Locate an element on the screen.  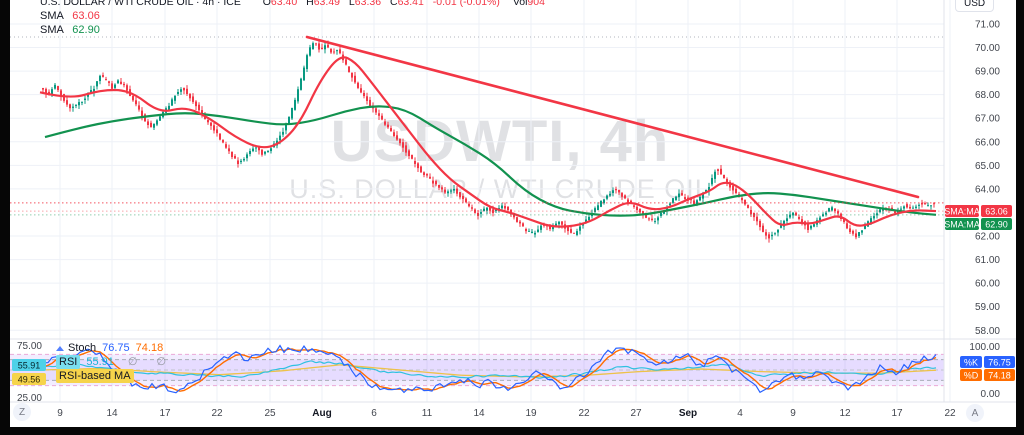
stoch-label: Stoch is located at coordinates (82, 348).